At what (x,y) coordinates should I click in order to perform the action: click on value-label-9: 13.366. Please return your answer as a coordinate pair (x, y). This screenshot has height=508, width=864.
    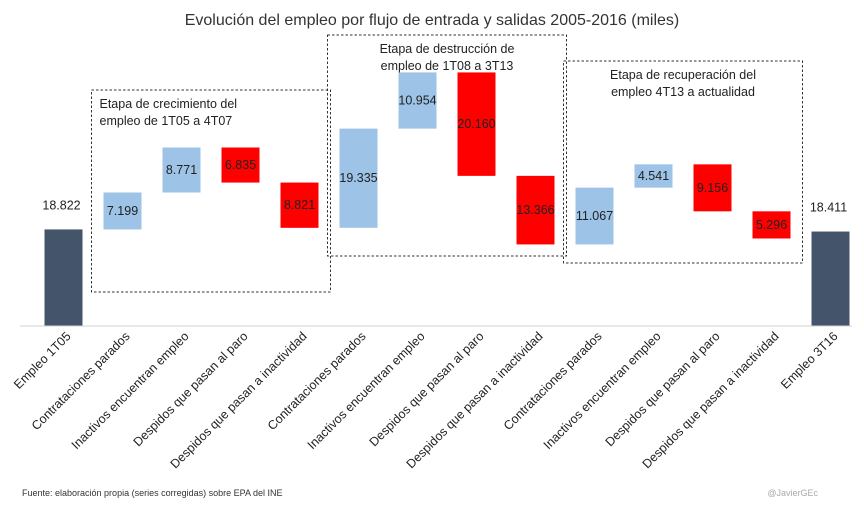
    Looking at the image, I should click on (535, 210).